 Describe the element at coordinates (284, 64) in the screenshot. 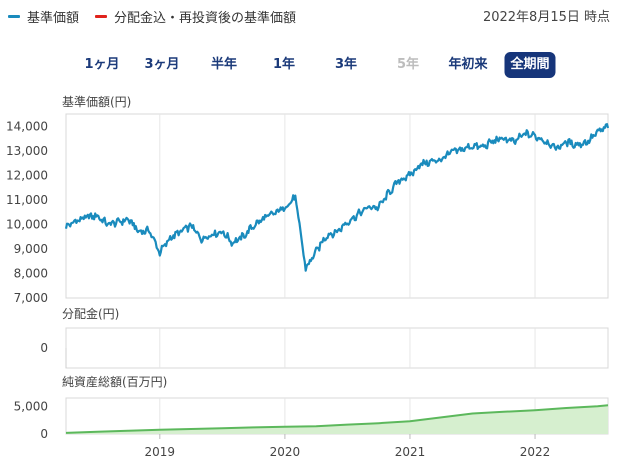

I see `period-button-1y: 1年` at that location.